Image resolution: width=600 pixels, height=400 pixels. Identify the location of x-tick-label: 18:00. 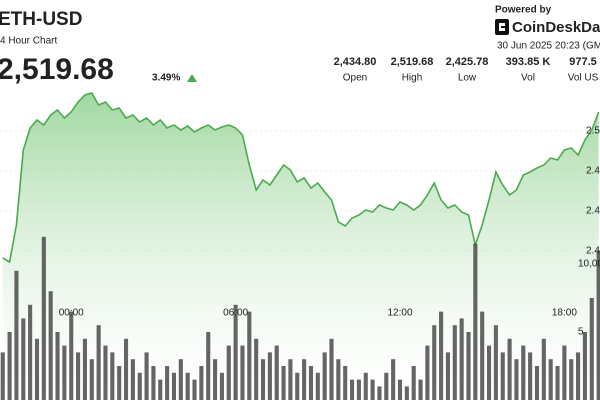
(564, 313).